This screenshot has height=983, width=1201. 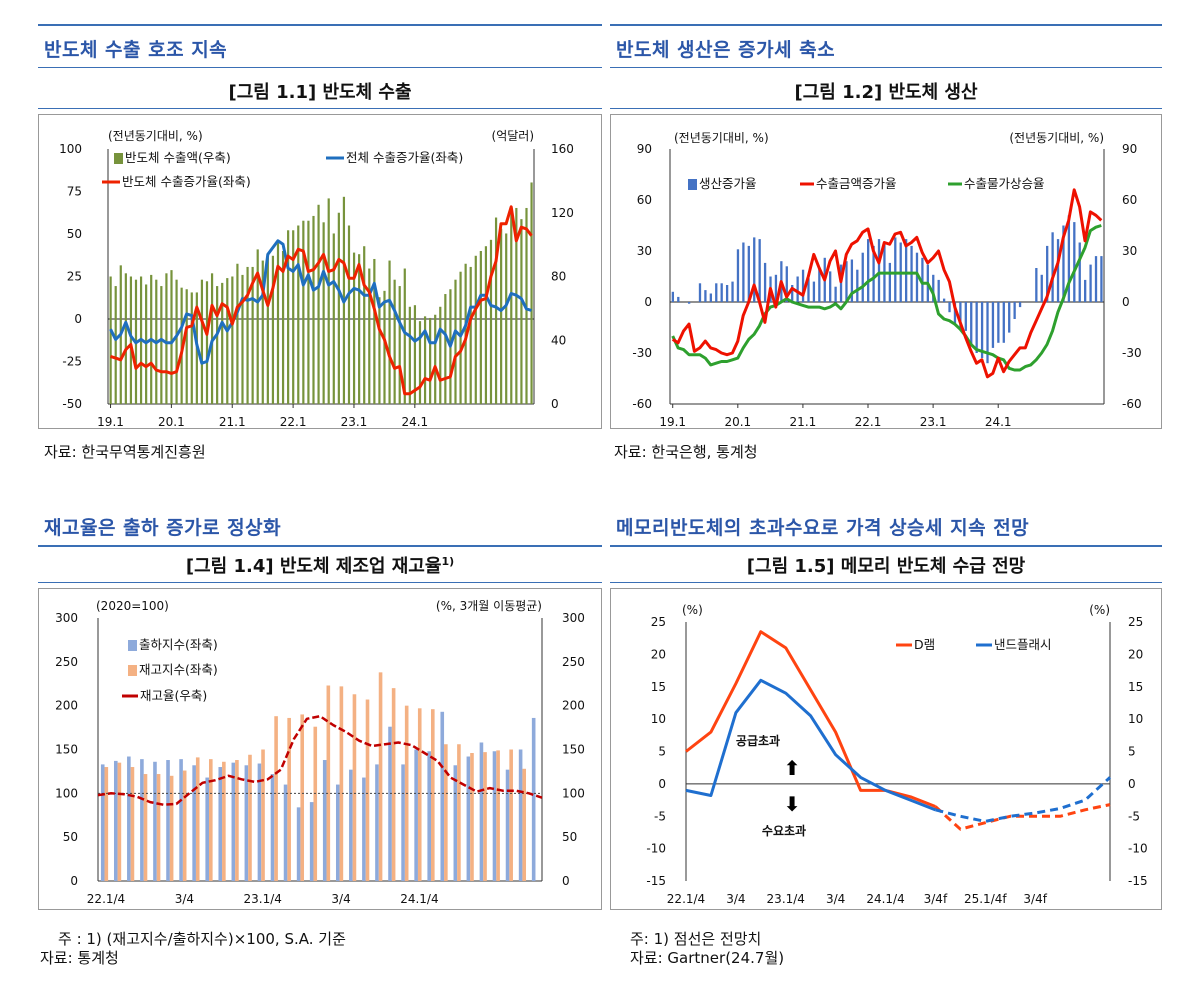 What do you see at coordinates (566, 881) in the screenshot?
I see `right-tick-label: 0` at bounding box center [566, 881].